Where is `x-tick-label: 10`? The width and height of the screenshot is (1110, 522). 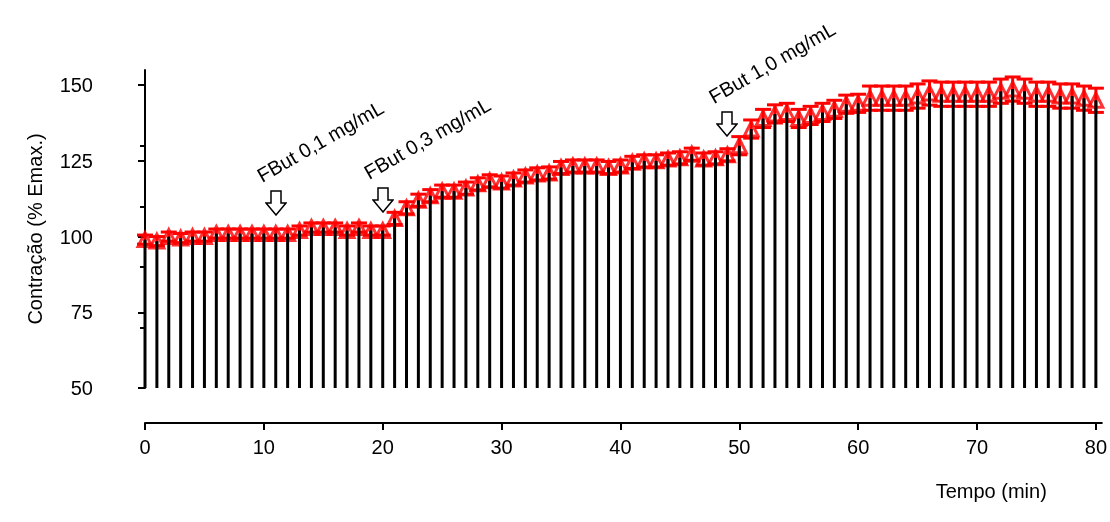 x-tick-label: 10 is located at coordinates (263, 447).